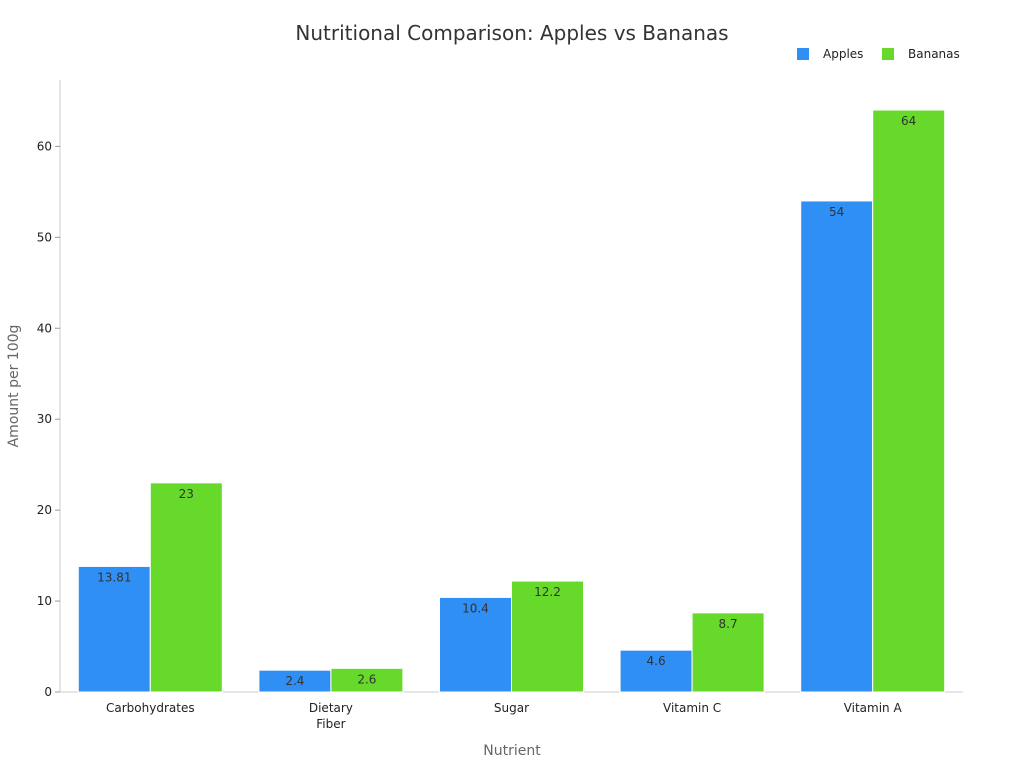 The height and width of the screenshot is (768, 1024). What do you see at coordinates (44, 328) in the screenshot?
I see `y-tick-label: 40` at bounding box center [44, 328].